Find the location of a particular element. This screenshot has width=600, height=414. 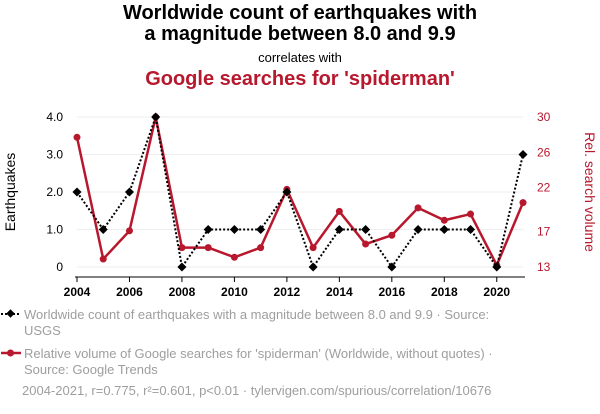

x-tick-label: 2004 is located at coordinates (77, 292).